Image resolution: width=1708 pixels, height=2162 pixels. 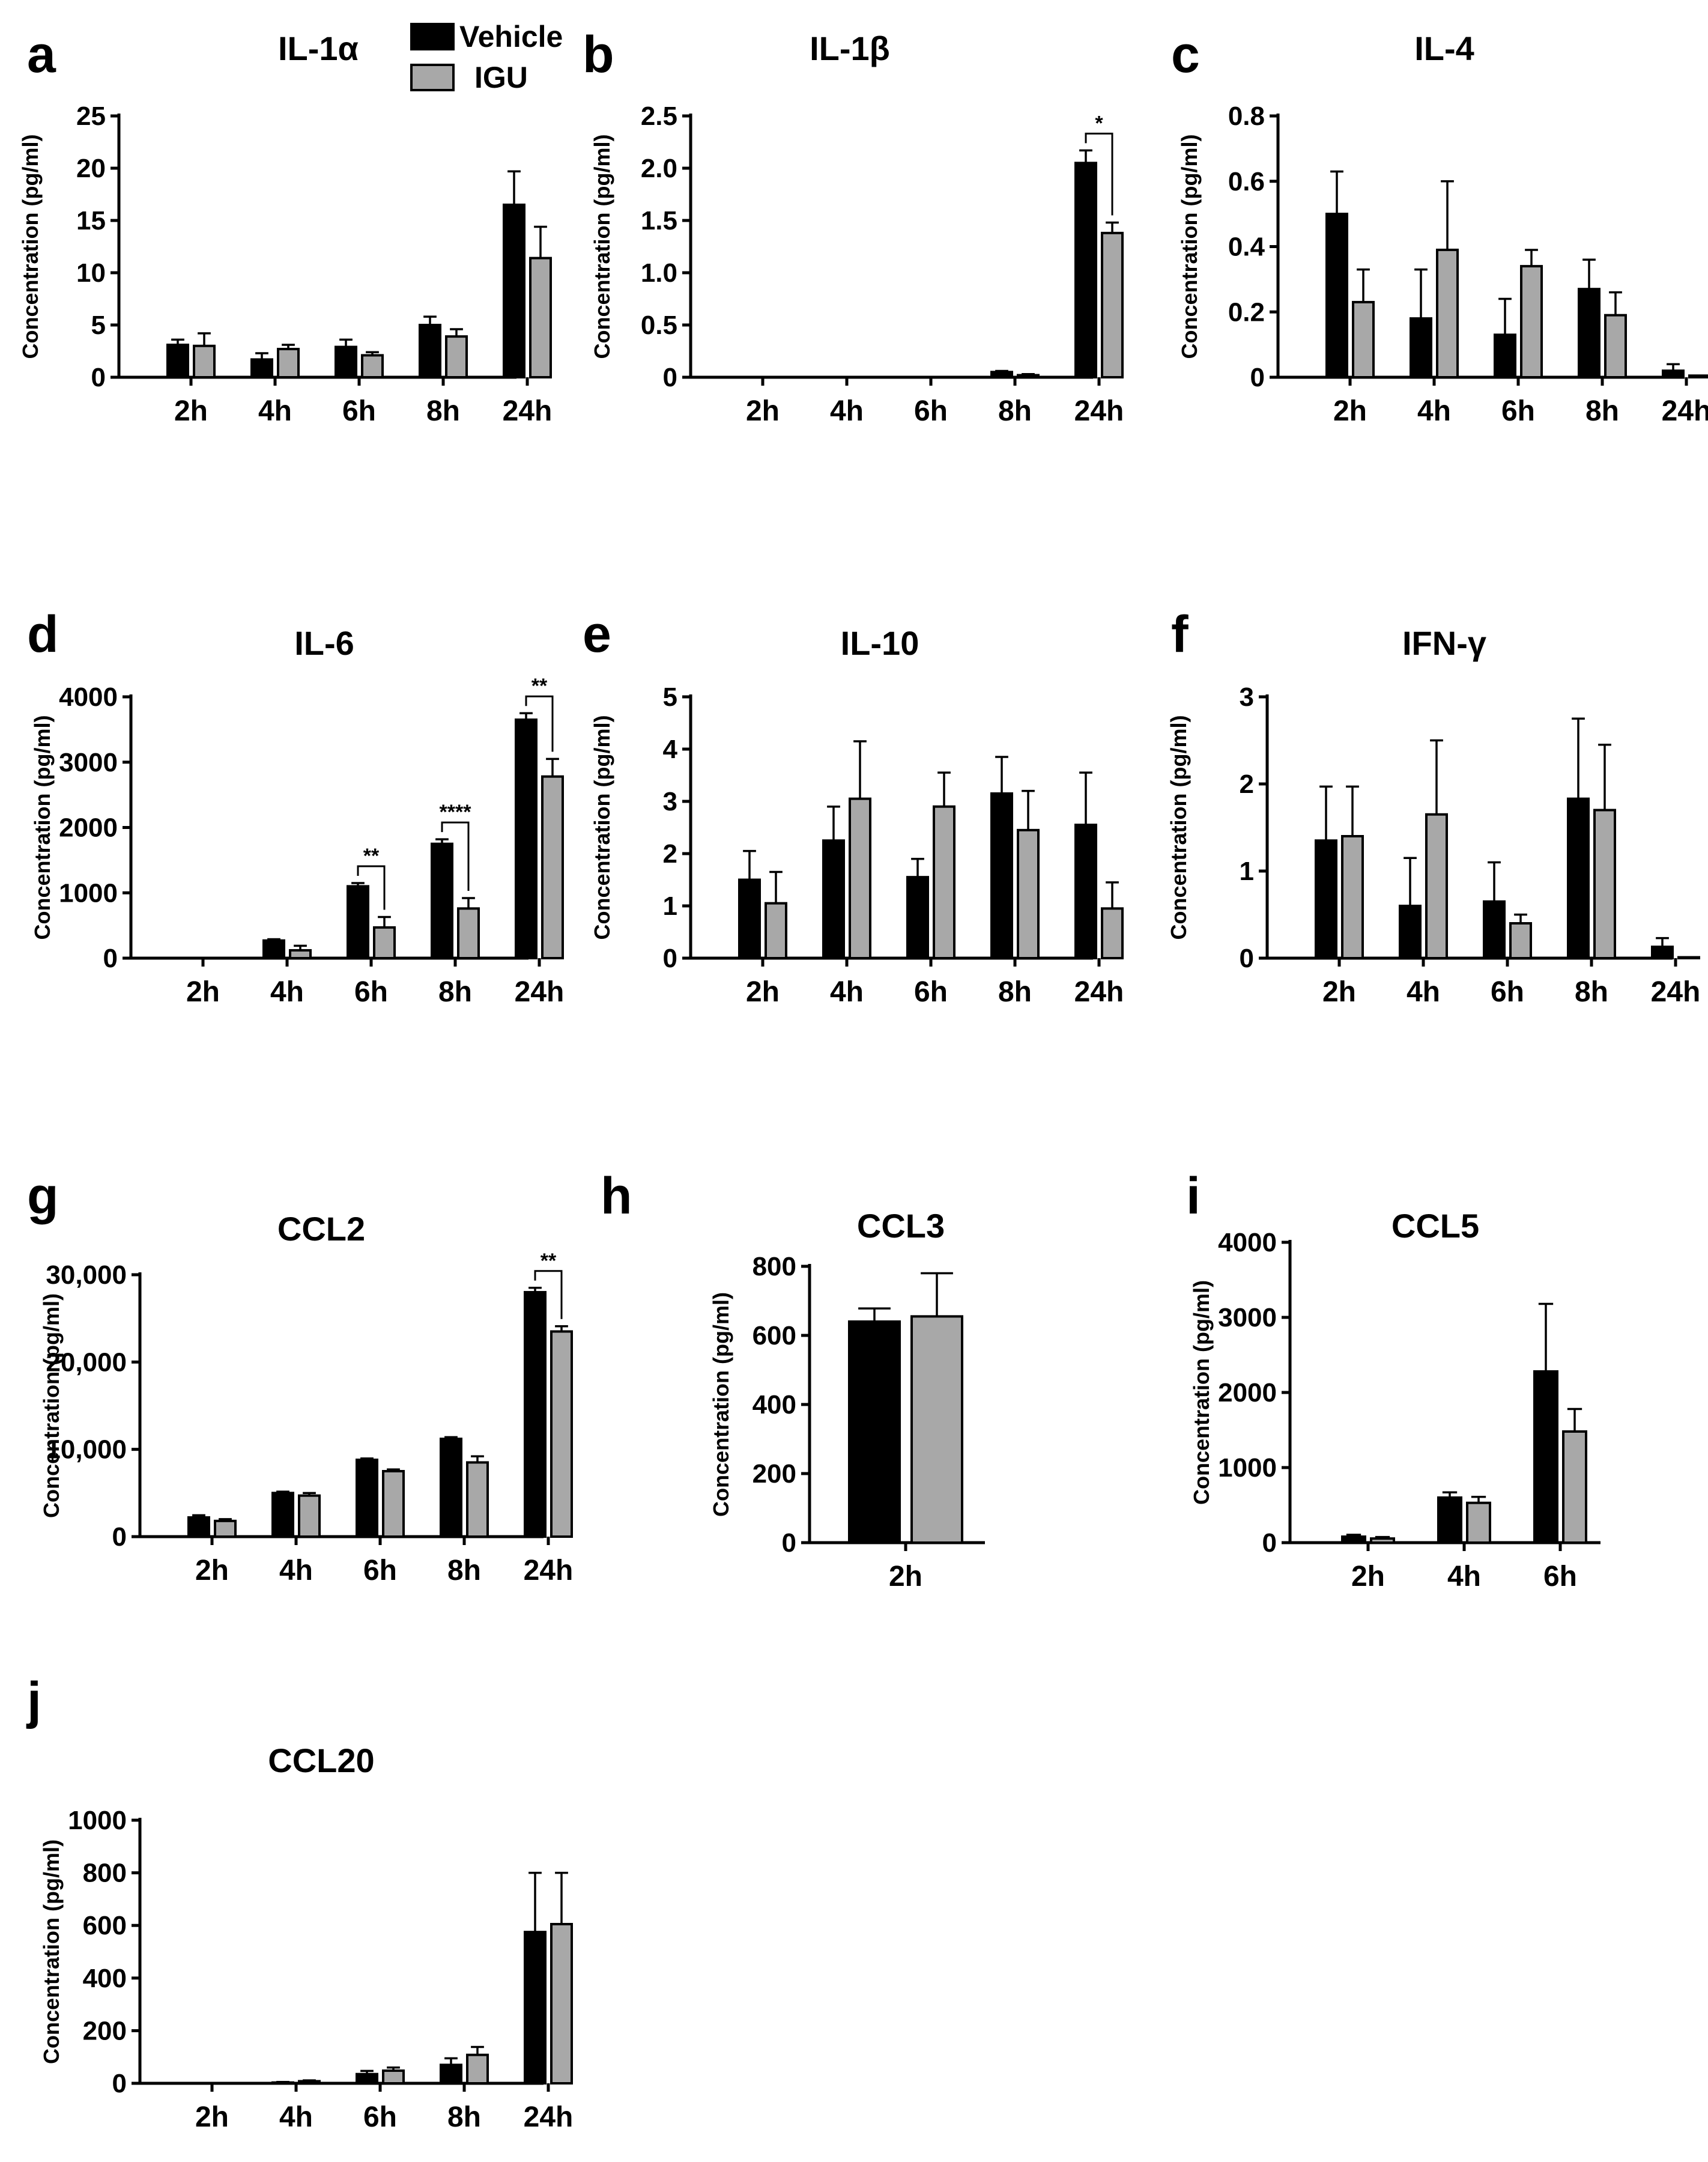 I want to click on panel-letter: i, so click(x=1193, y=1196).